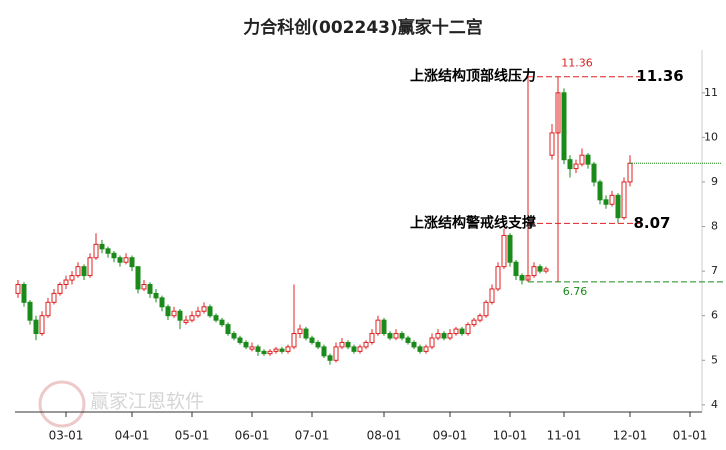 The height and width of the screenshot is (450, 726). Describe the element at coordinates (132, 436) in the screenshot. I see `x-tick-label: 04-01` at that location.